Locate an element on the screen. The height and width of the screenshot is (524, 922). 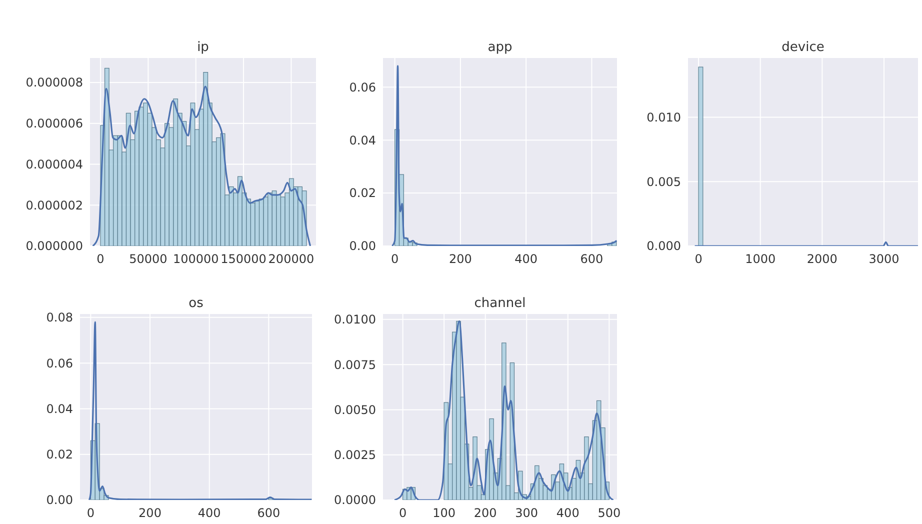
y-tick-label: 0.010 is located at coordinates (663, 117).